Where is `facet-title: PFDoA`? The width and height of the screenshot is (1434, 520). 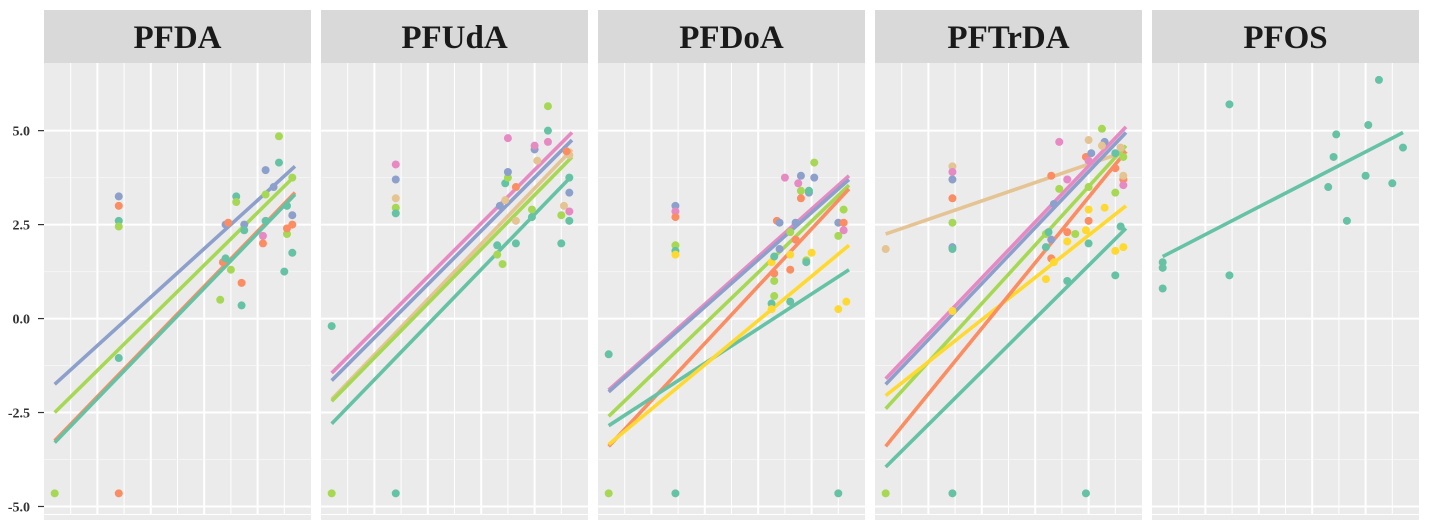
facet-title: PFDoA is located at coordinates (731, 38).